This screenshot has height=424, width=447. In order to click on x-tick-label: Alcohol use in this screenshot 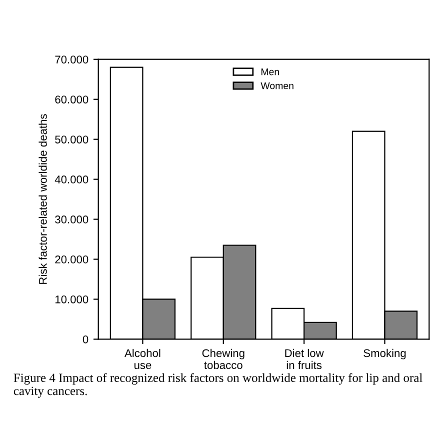, I will do `click(142, 359)`.